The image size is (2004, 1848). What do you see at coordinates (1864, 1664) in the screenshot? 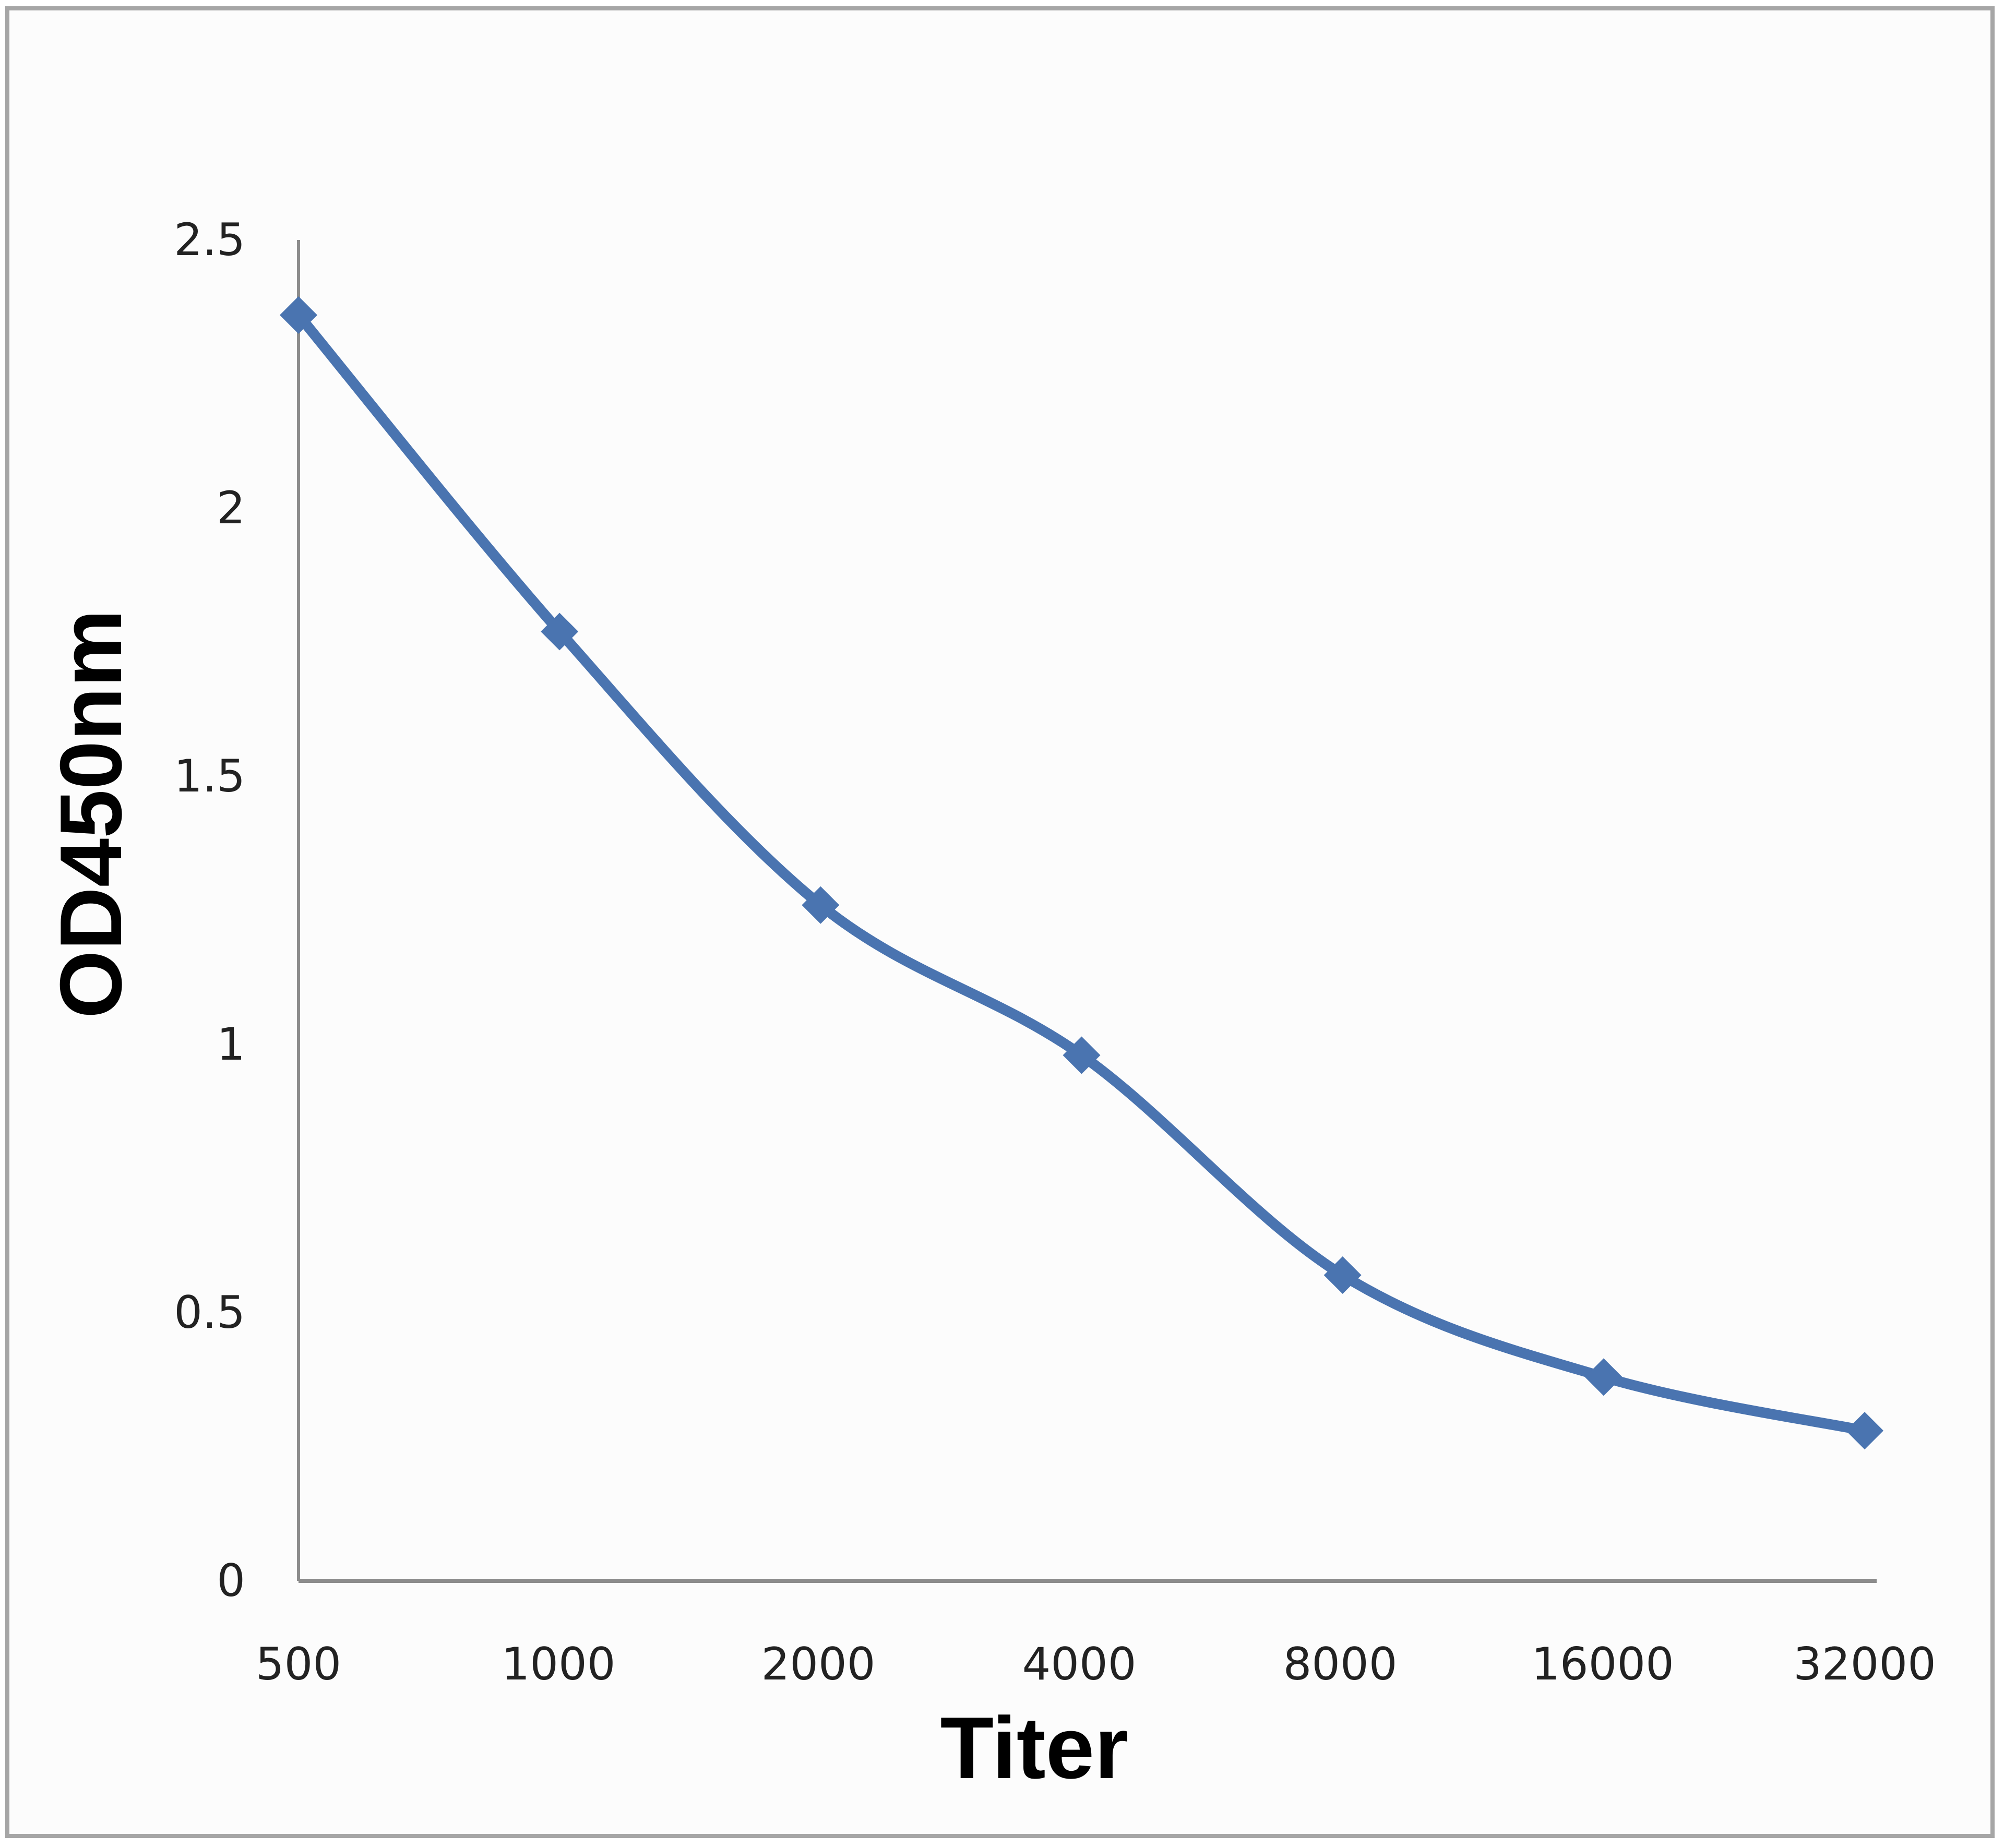
I see `x-tick-label: 32000` at bounding box center [1864, 1664].